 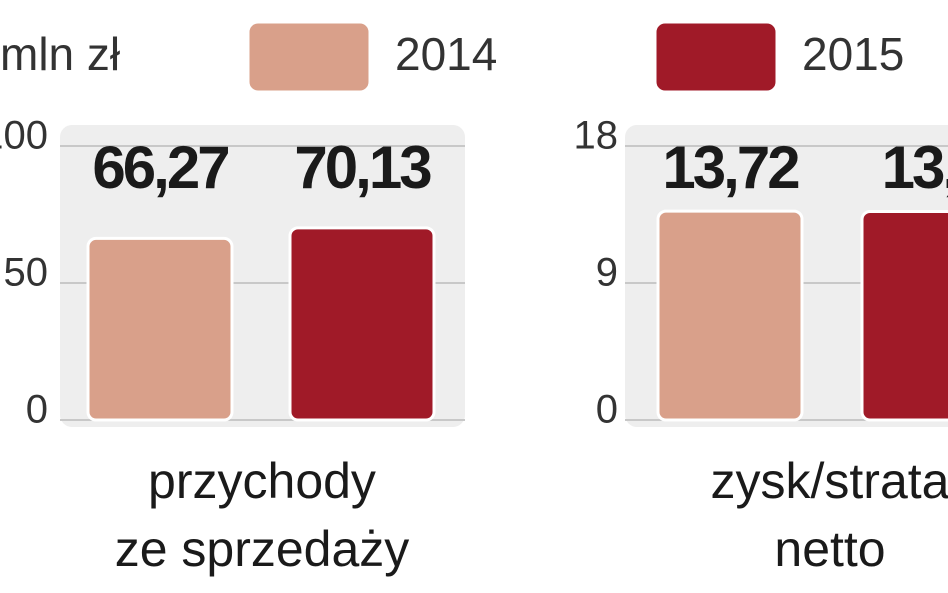 I want to click on value-label: 70,13, so click(x=362, y=167).